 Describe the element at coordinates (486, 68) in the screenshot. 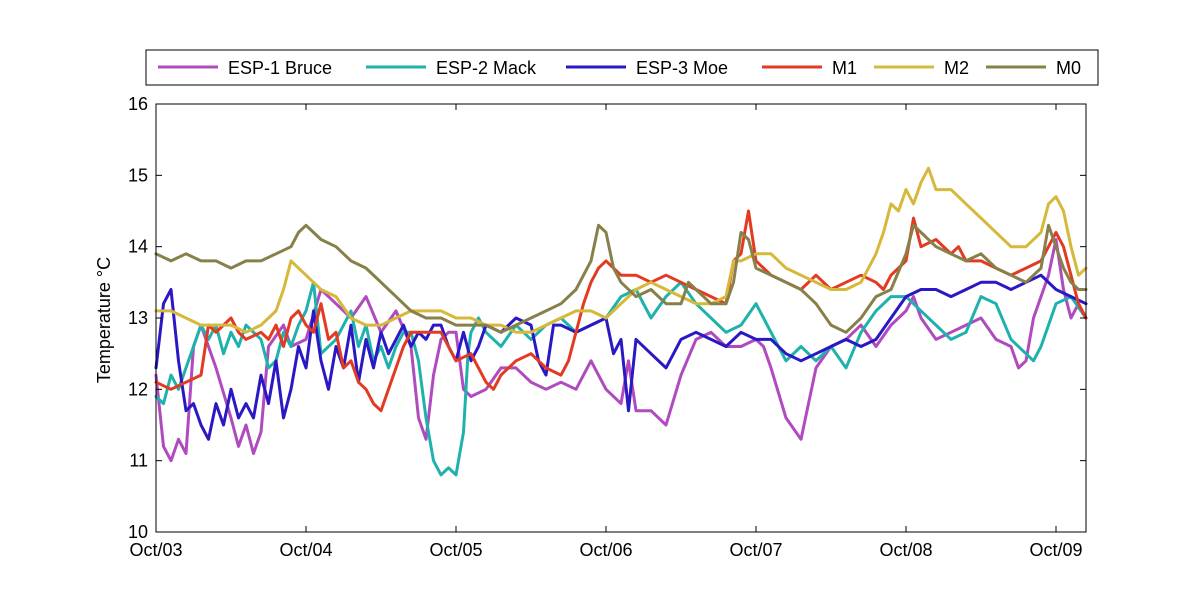

I see `legend-label: ESP-2 Mack` at that location.